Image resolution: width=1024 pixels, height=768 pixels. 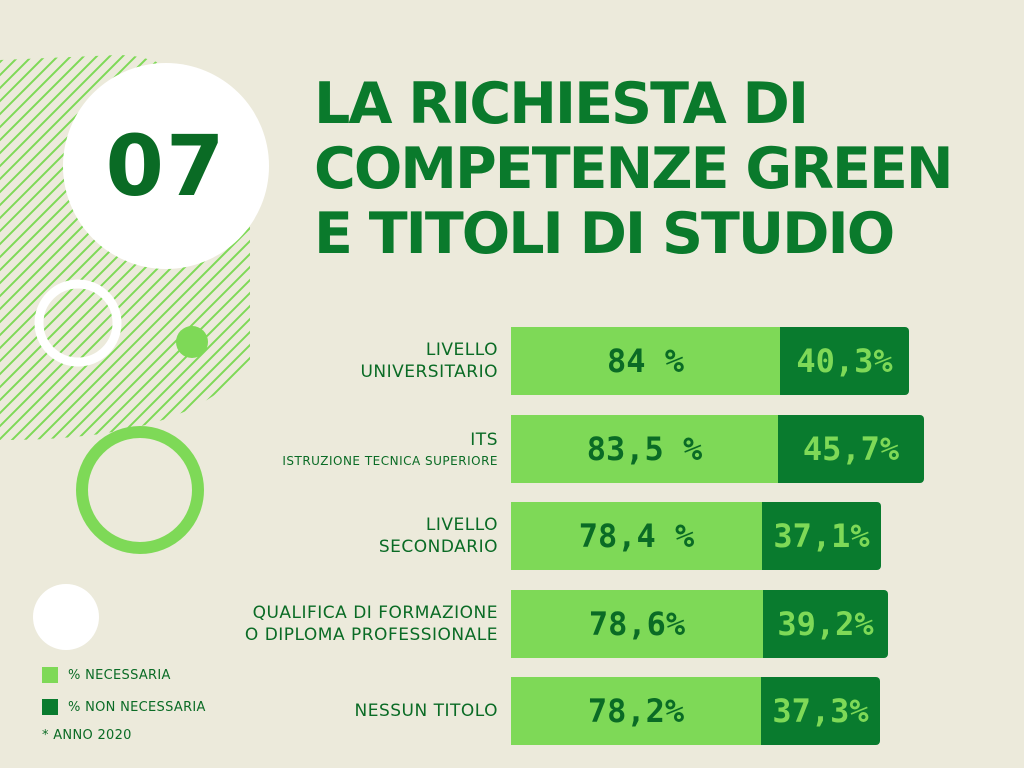 I want to click on category-label-text: LIVELLO UNIVERSITARIO, so click(x=429, y=361).